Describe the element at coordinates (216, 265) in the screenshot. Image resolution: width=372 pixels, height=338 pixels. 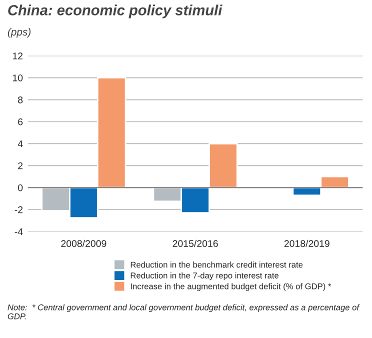
I see `legend-label: Reduction in the benchmark credit interest rate` at that location.